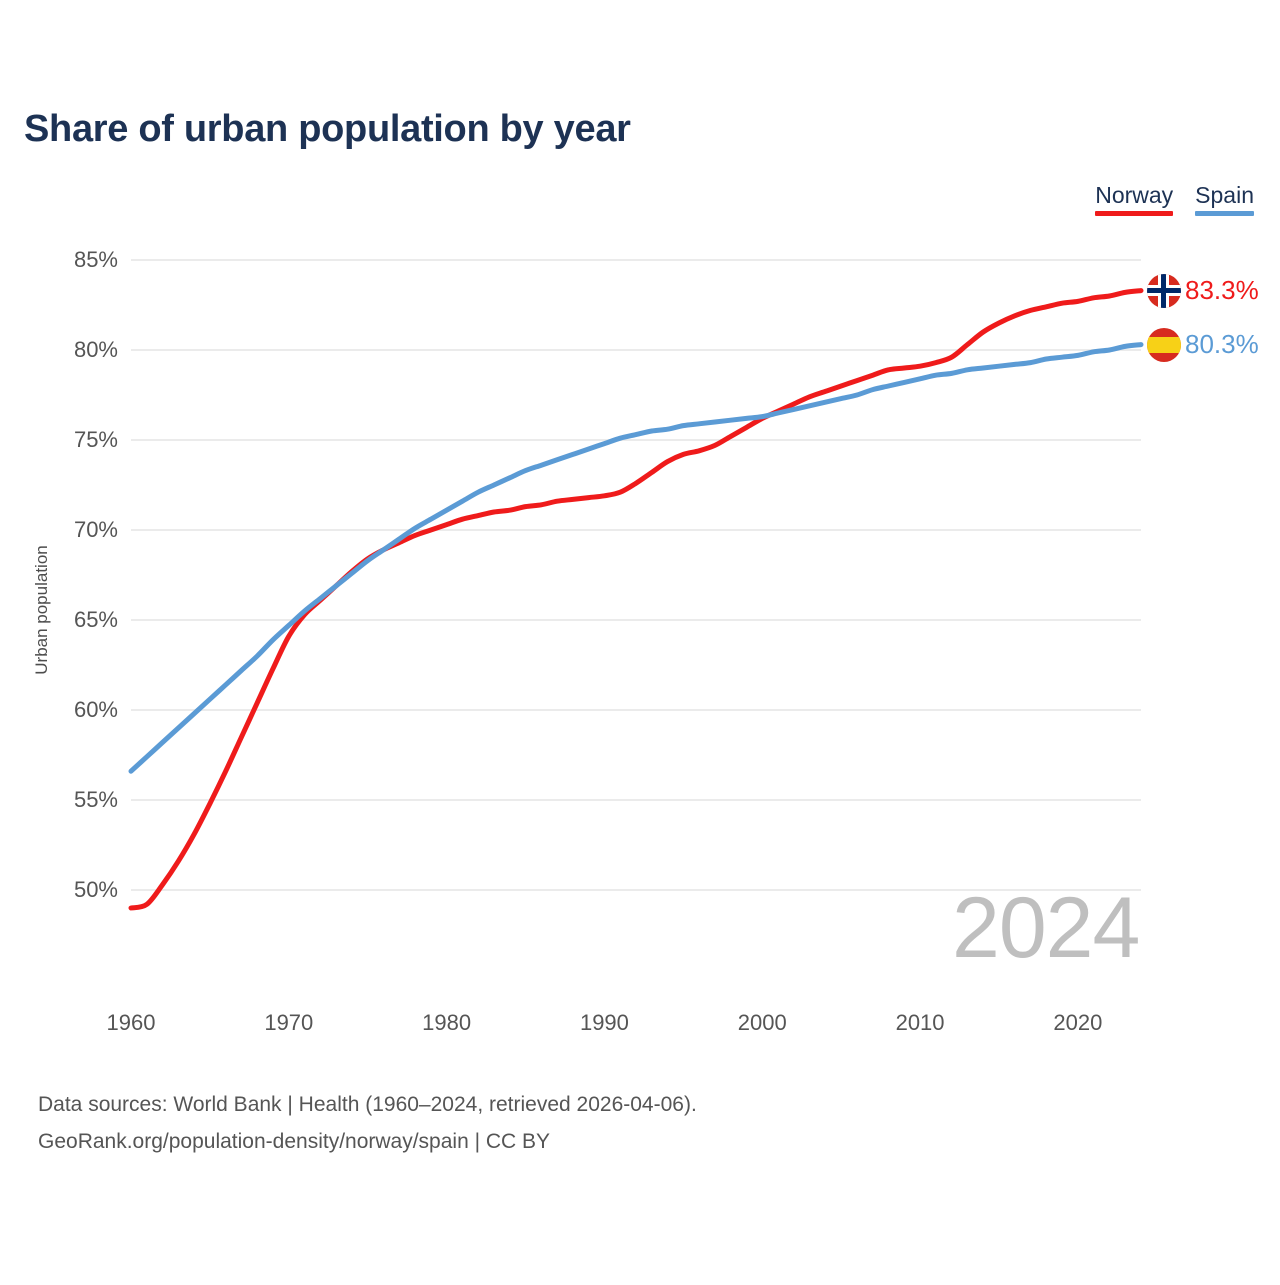 This screenshot has height=1285, width=1280. I want to click on x-tick-label: 1970, so click(289, 1022).